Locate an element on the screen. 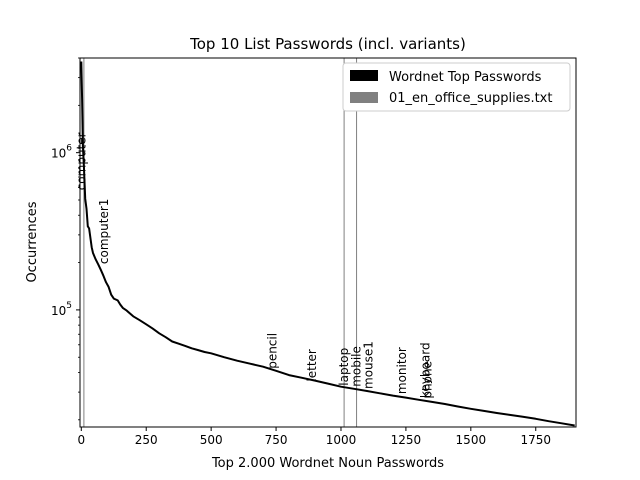 The height and width of the screenshot is (480, 640). annotation-mouse1: mouse1 is located at coordinates (368, 365).